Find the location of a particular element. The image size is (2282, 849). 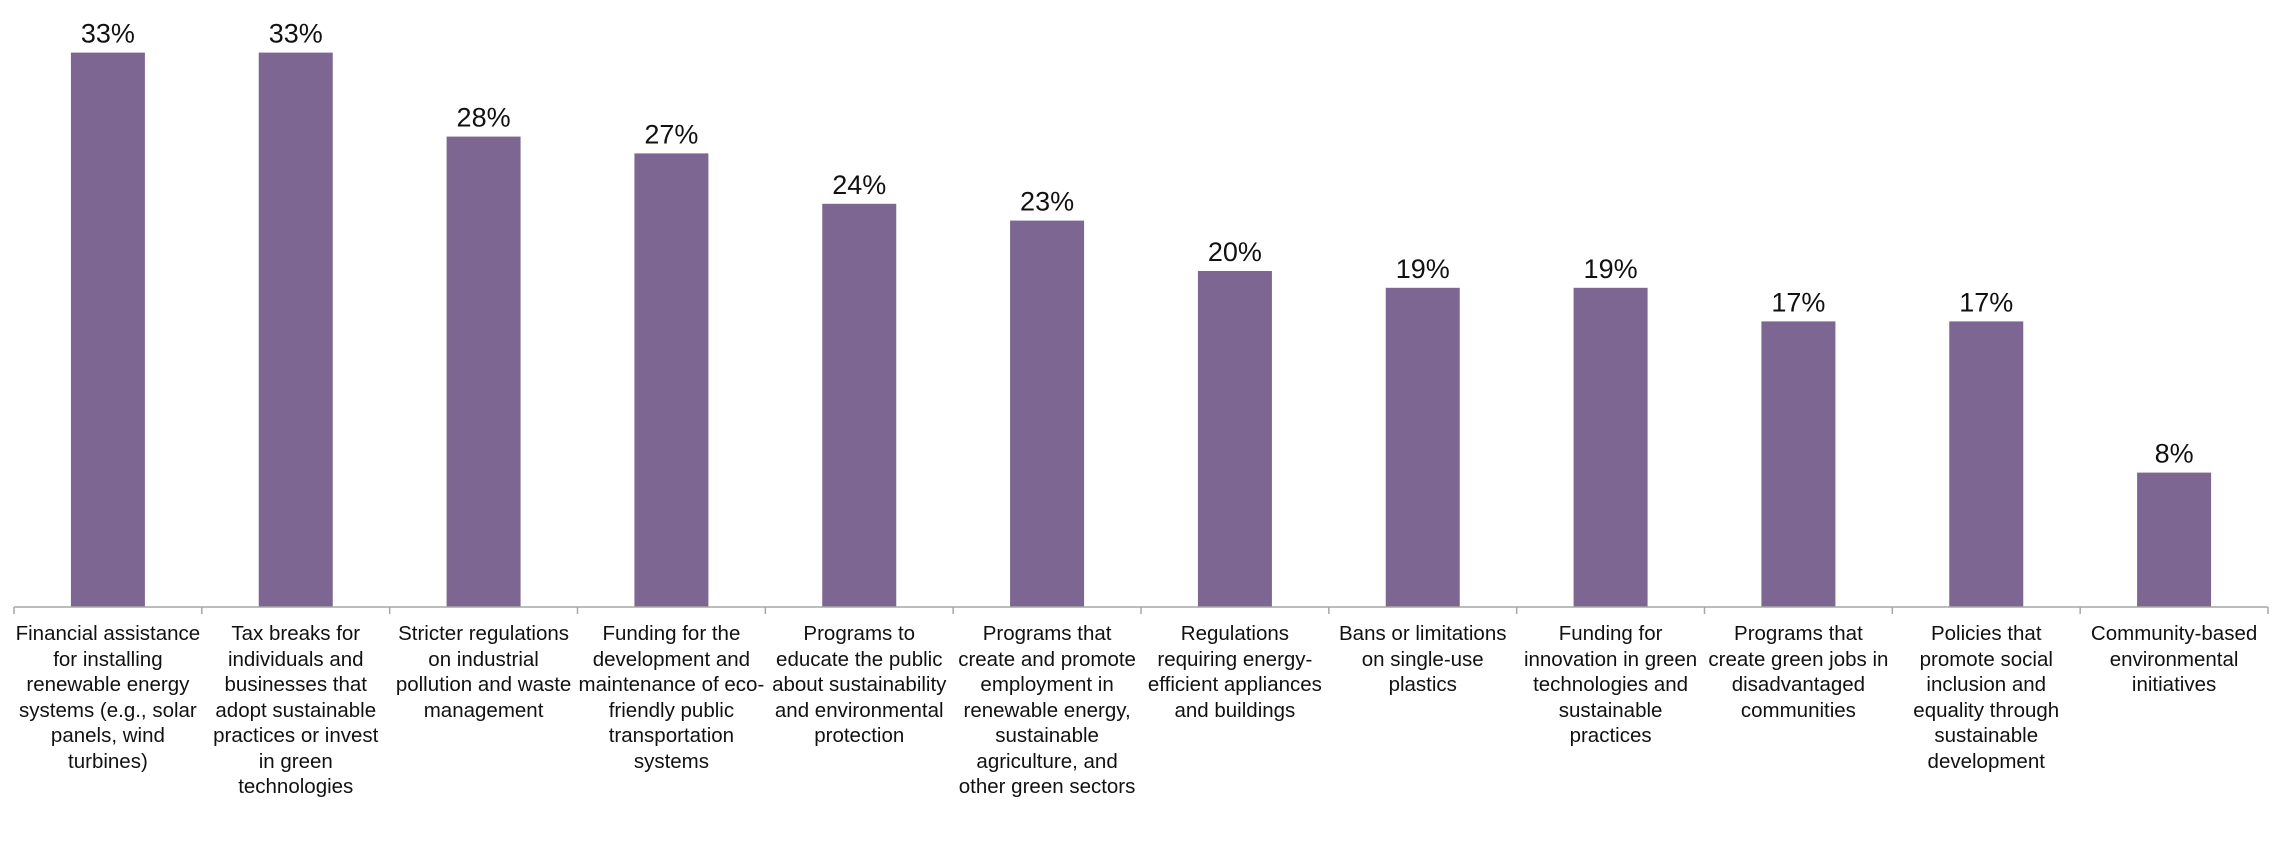

data-label: 8% is located at coordinates (2174, 454).